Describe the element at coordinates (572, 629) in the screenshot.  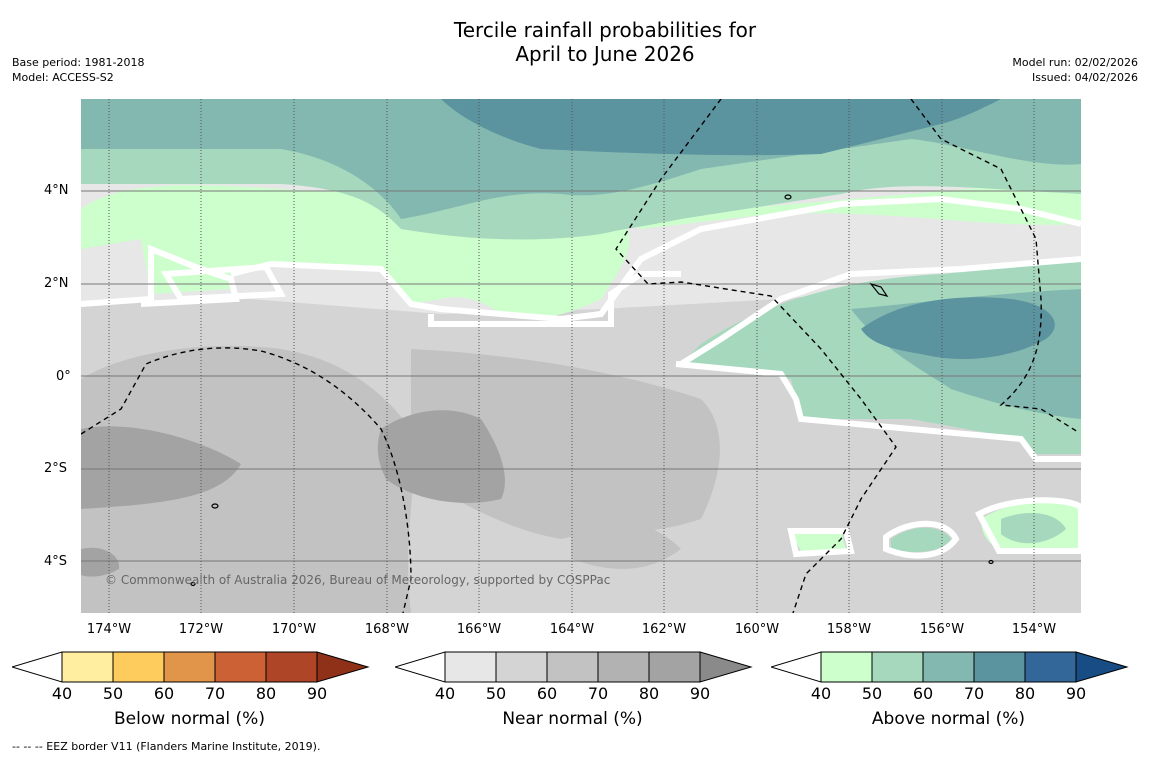
I see `lon-label-164w: 164°W` at that location.